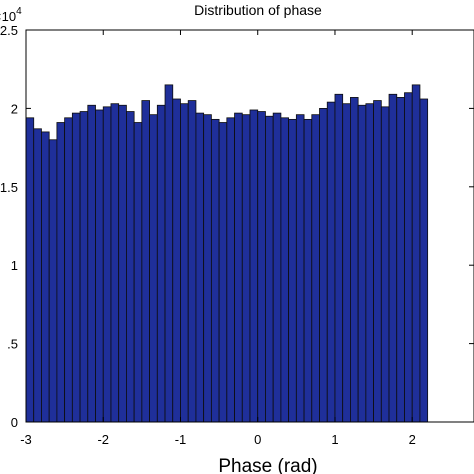 The image size is (474, 474). Describe the element at coordinates (412, 439) in the screenshot. I see `x-tick-label: 2` at that location.